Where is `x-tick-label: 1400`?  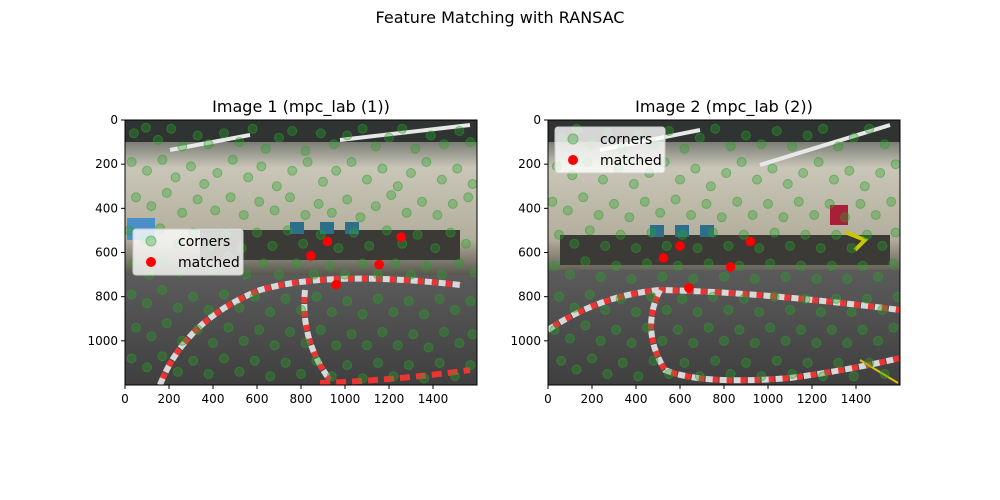
x-tick-label: 1400 is located at coordinates (856, 399).